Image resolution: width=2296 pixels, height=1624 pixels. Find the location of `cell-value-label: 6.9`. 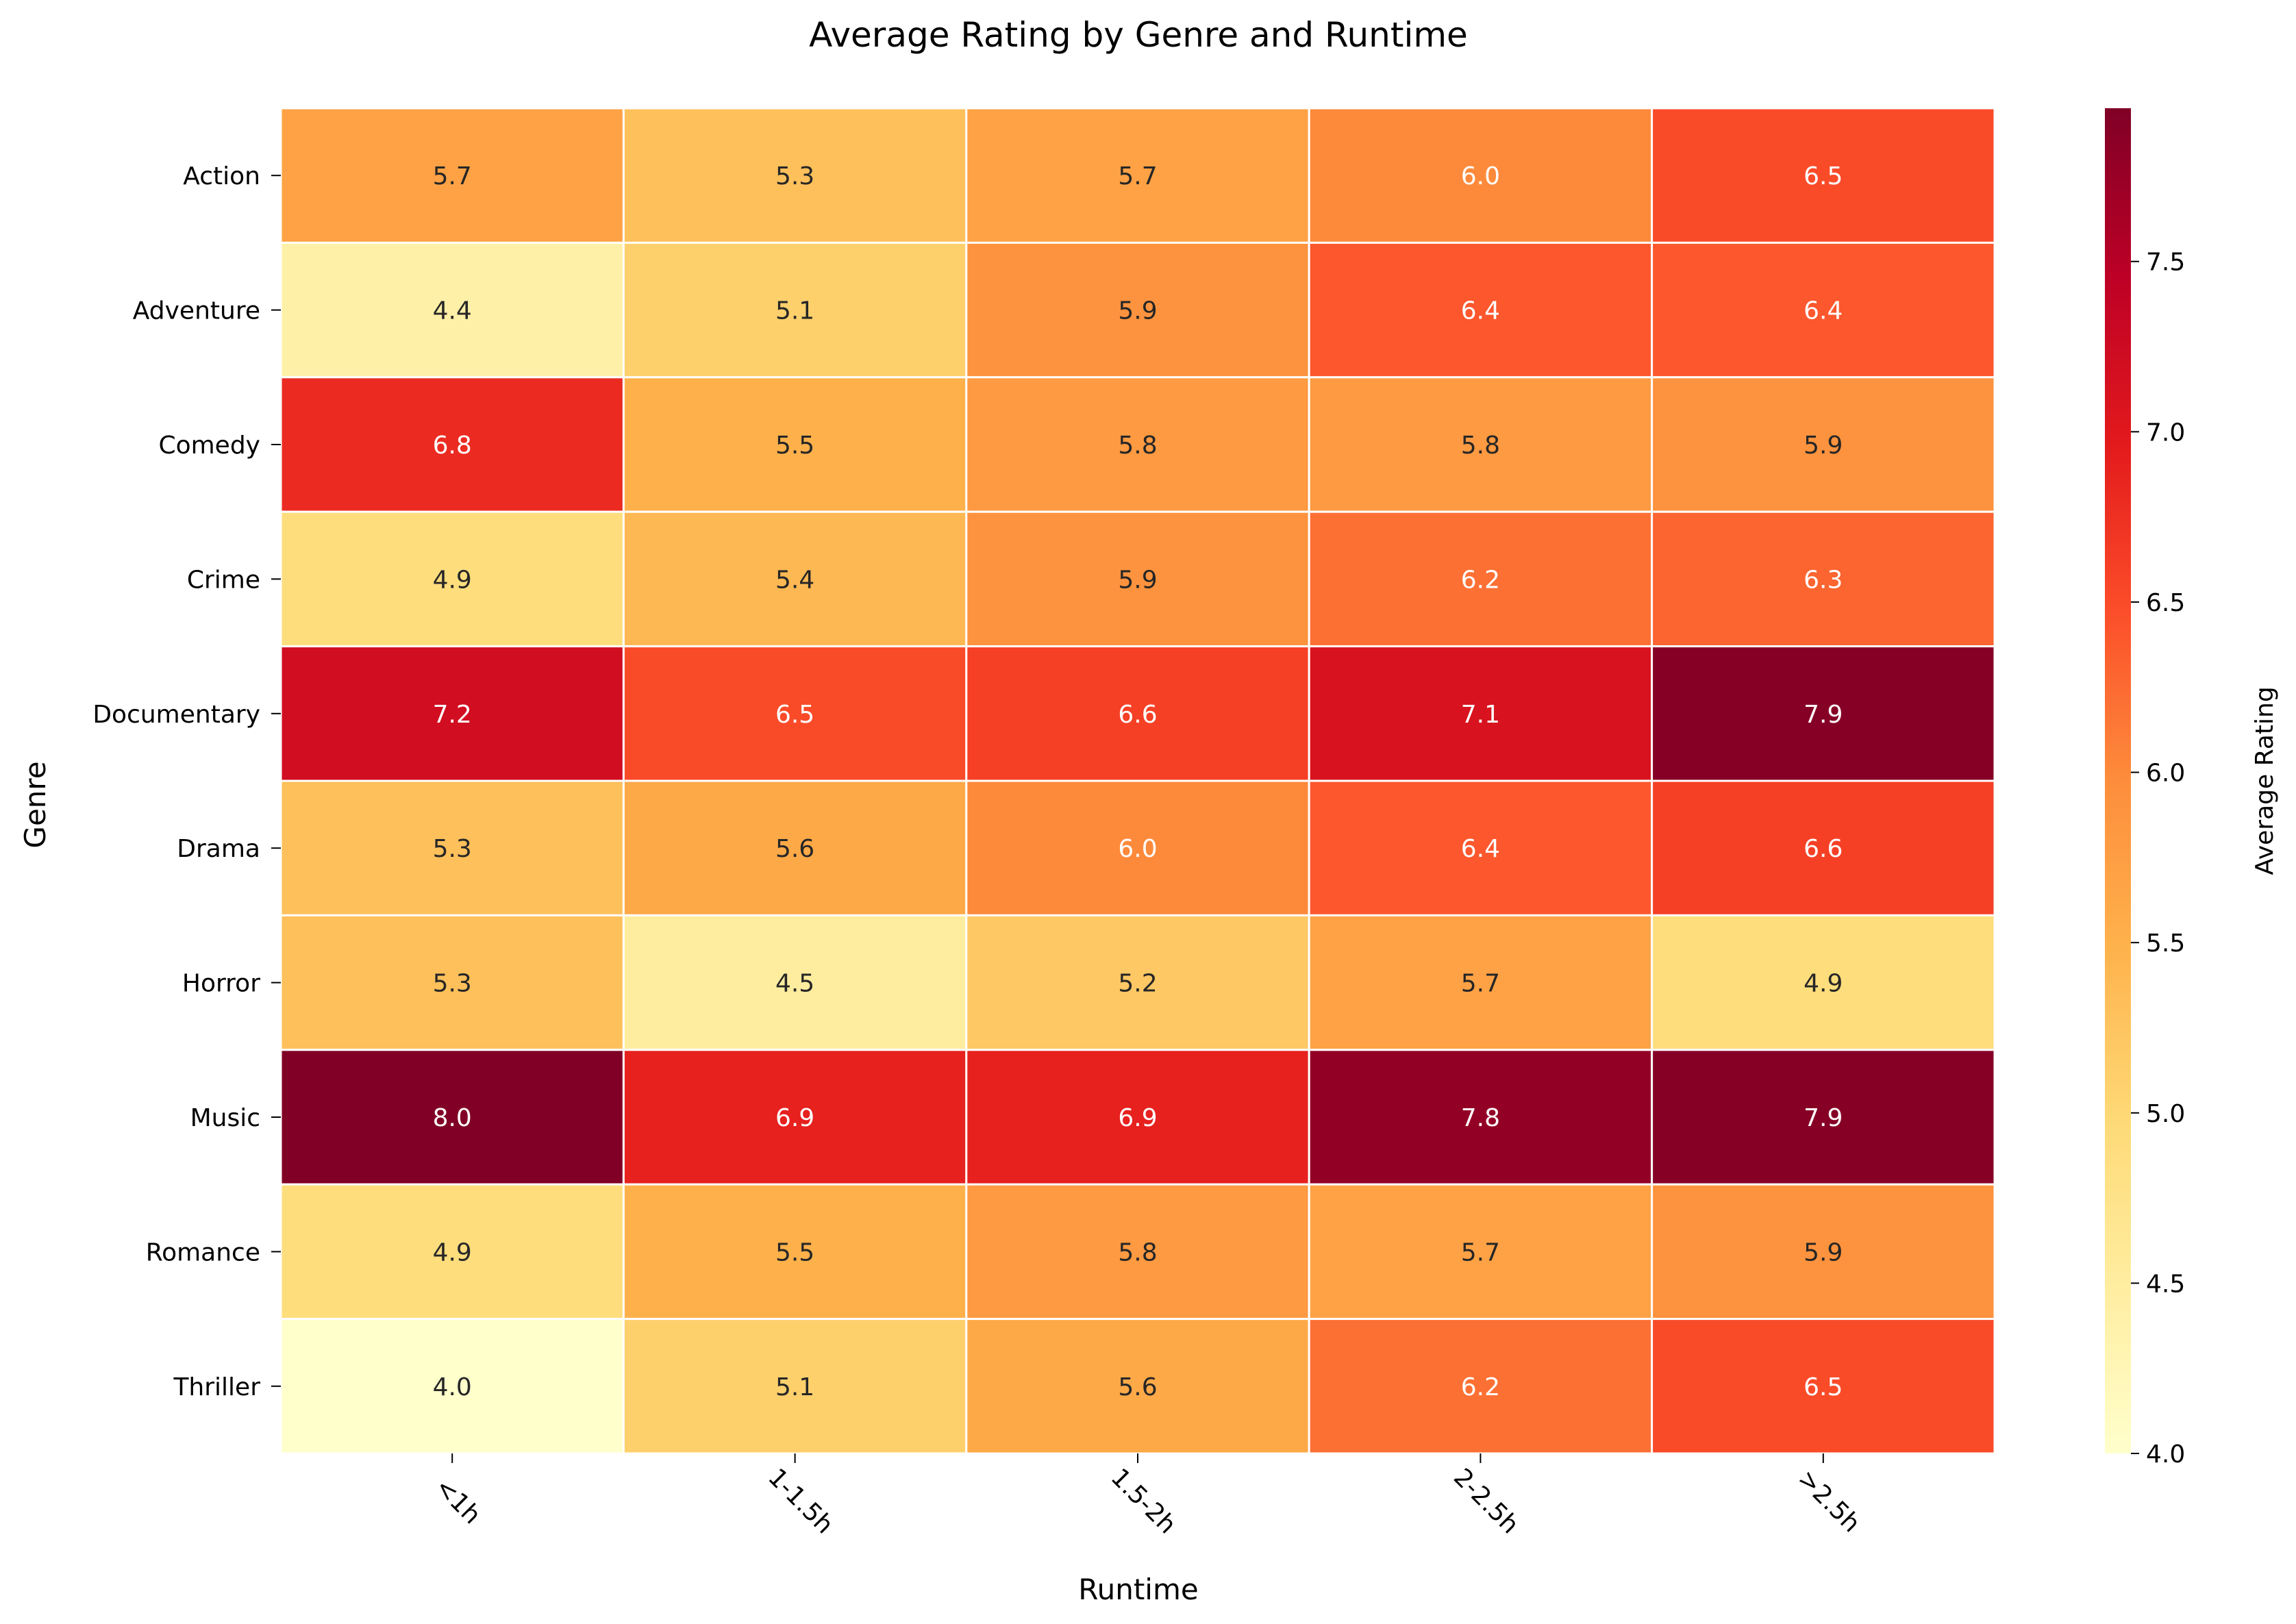

cell-value-label: 6.9 is located at coordinates (1137, 1118).